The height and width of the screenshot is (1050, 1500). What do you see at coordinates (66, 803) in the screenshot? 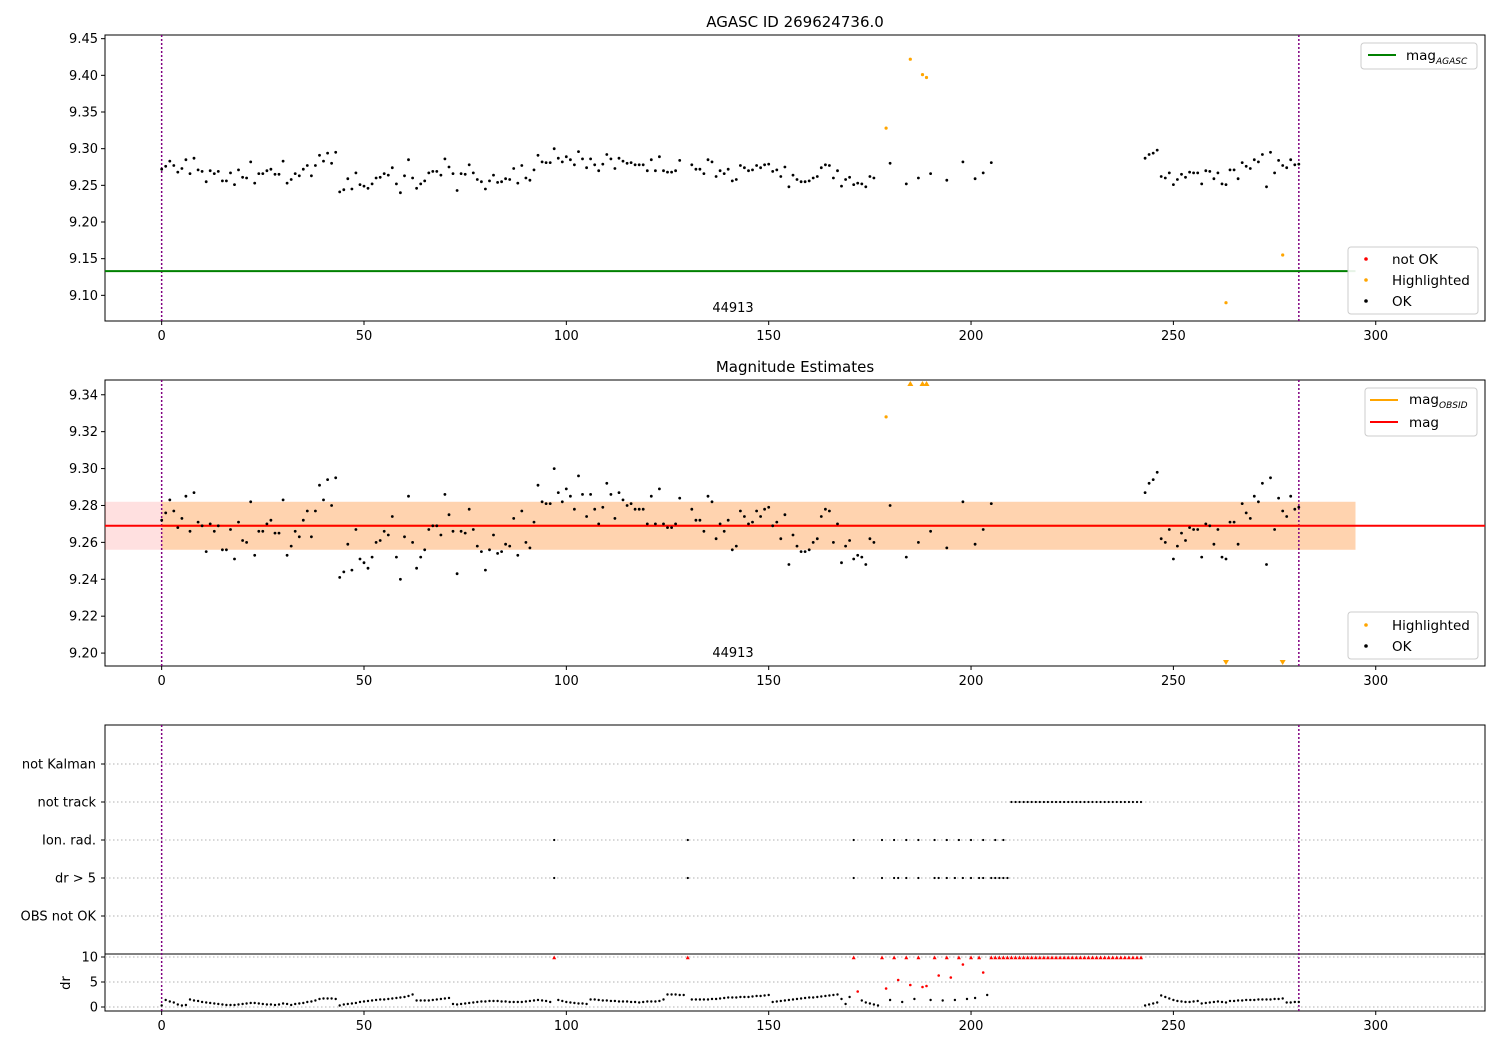
I see `flag-label: not track` at bounding box center [66, 803].